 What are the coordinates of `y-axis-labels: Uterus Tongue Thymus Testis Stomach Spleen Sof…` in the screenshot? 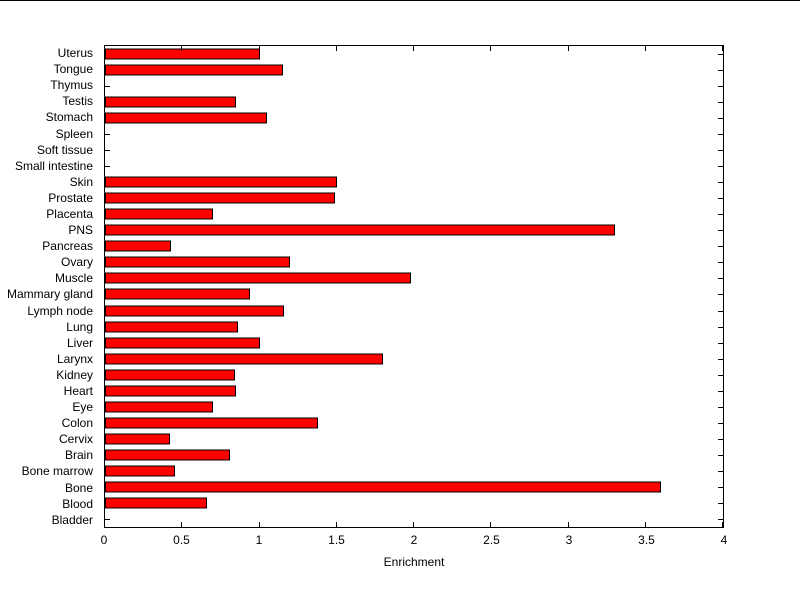 It's located at (49, 286).